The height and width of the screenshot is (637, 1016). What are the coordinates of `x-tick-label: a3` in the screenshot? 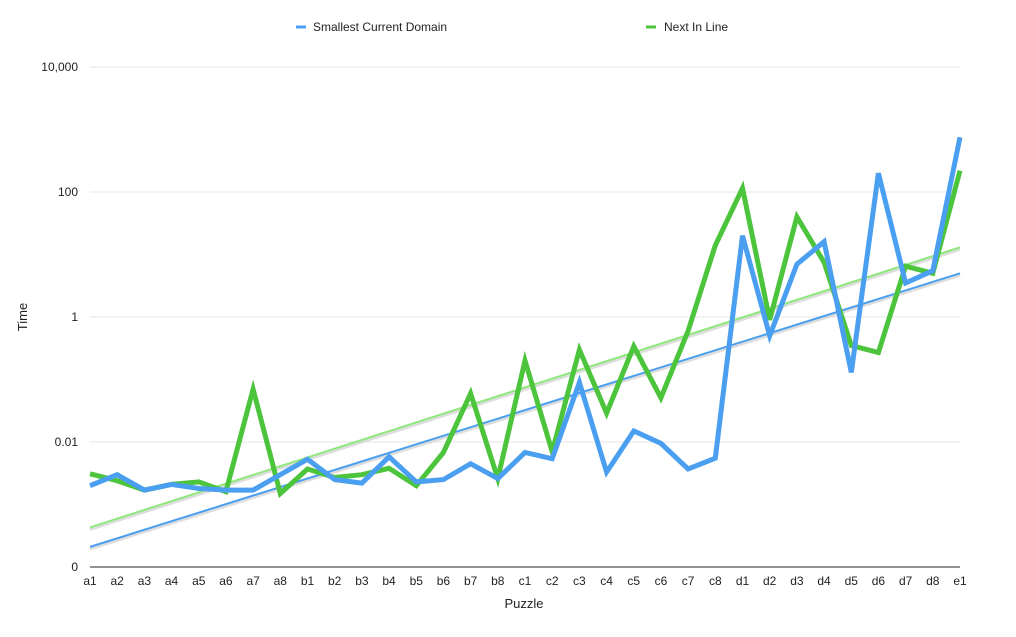 It's located at (145, 581).